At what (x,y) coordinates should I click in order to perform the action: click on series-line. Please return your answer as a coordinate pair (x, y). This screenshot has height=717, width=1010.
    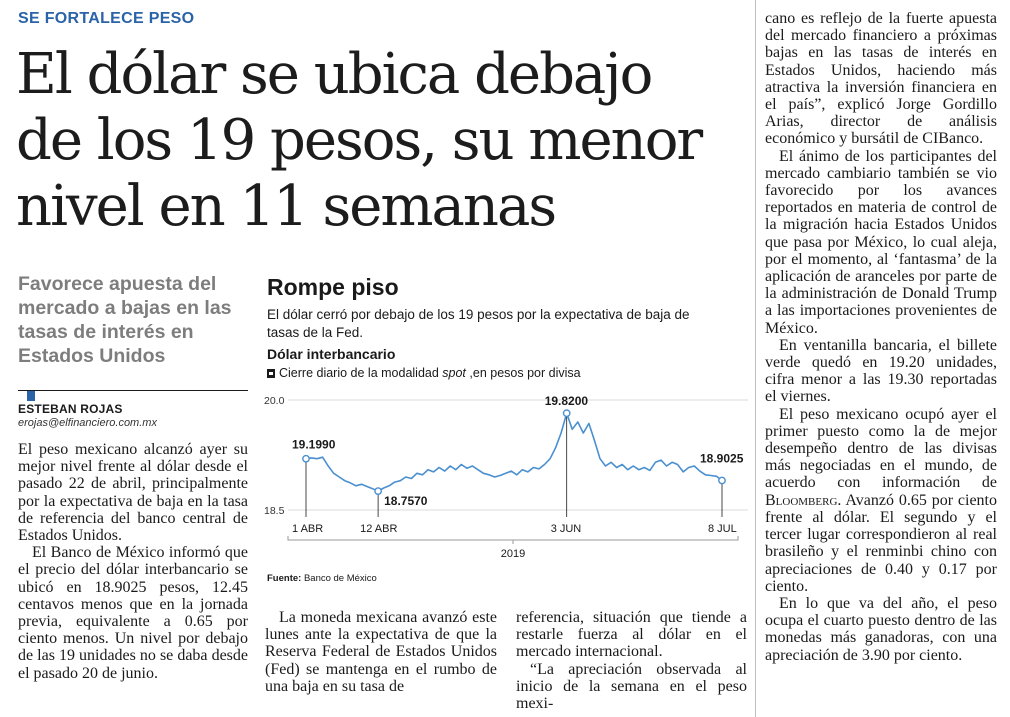
    Looking at the image, I should click on (514, 452).